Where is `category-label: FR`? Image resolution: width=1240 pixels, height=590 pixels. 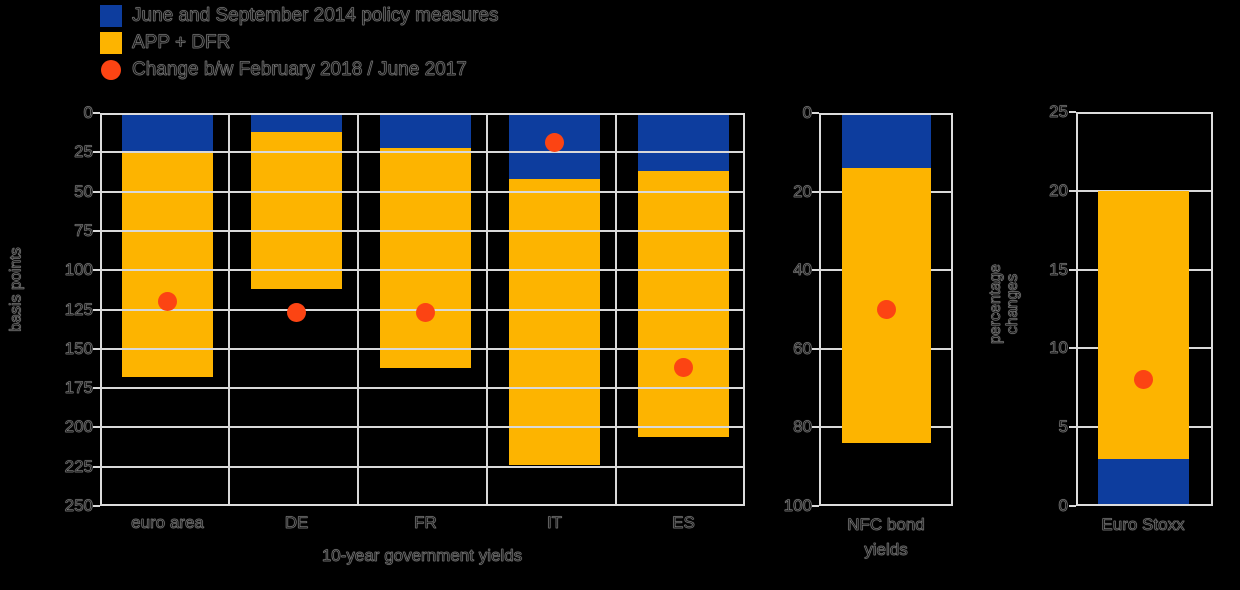 category-label: FR is located at coordinates (425, 523).